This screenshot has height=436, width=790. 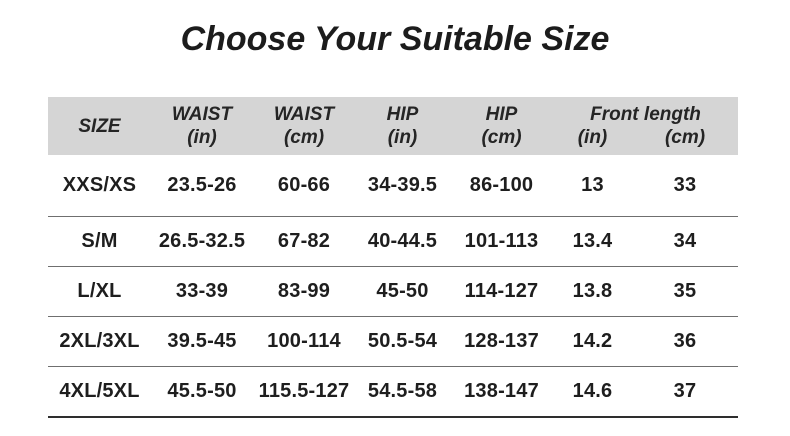 What do you see at coordinates (592, 291) in the screenshot?
I see `front-length-in-cell: 13.8` at bounding box center [592, 291].